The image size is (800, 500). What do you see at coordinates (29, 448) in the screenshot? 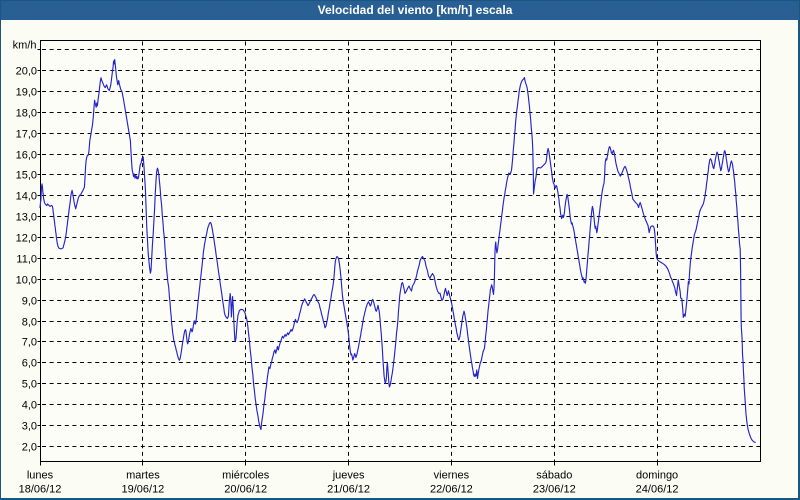
I see `svg-text: 2,0` at bounding box center [29, 448].